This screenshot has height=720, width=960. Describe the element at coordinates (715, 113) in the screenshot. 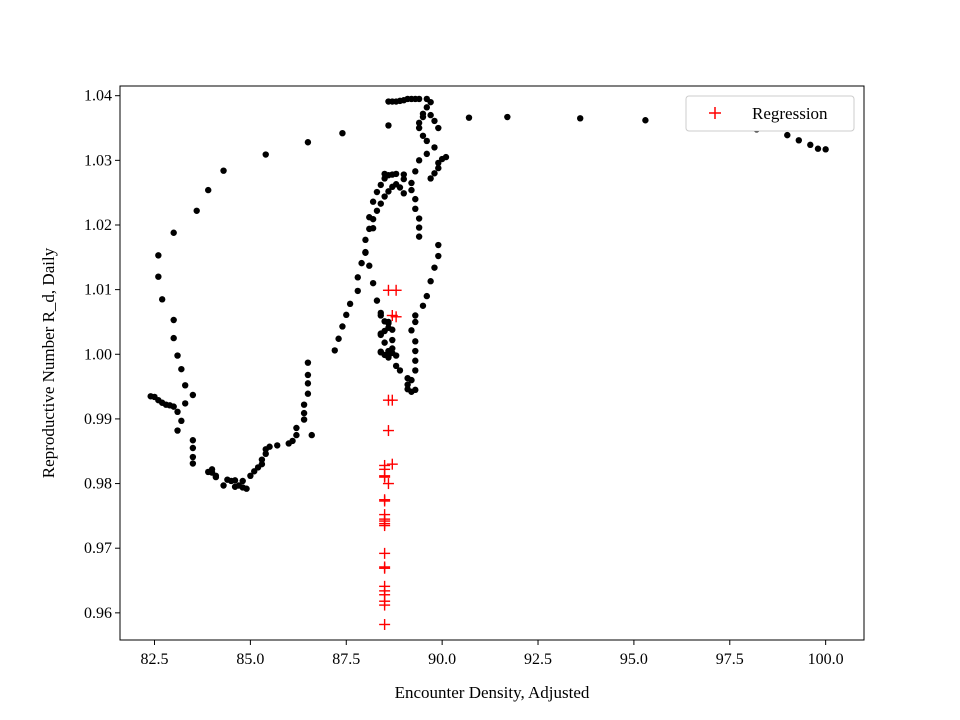

I see `legend-marker-regression` at that location.